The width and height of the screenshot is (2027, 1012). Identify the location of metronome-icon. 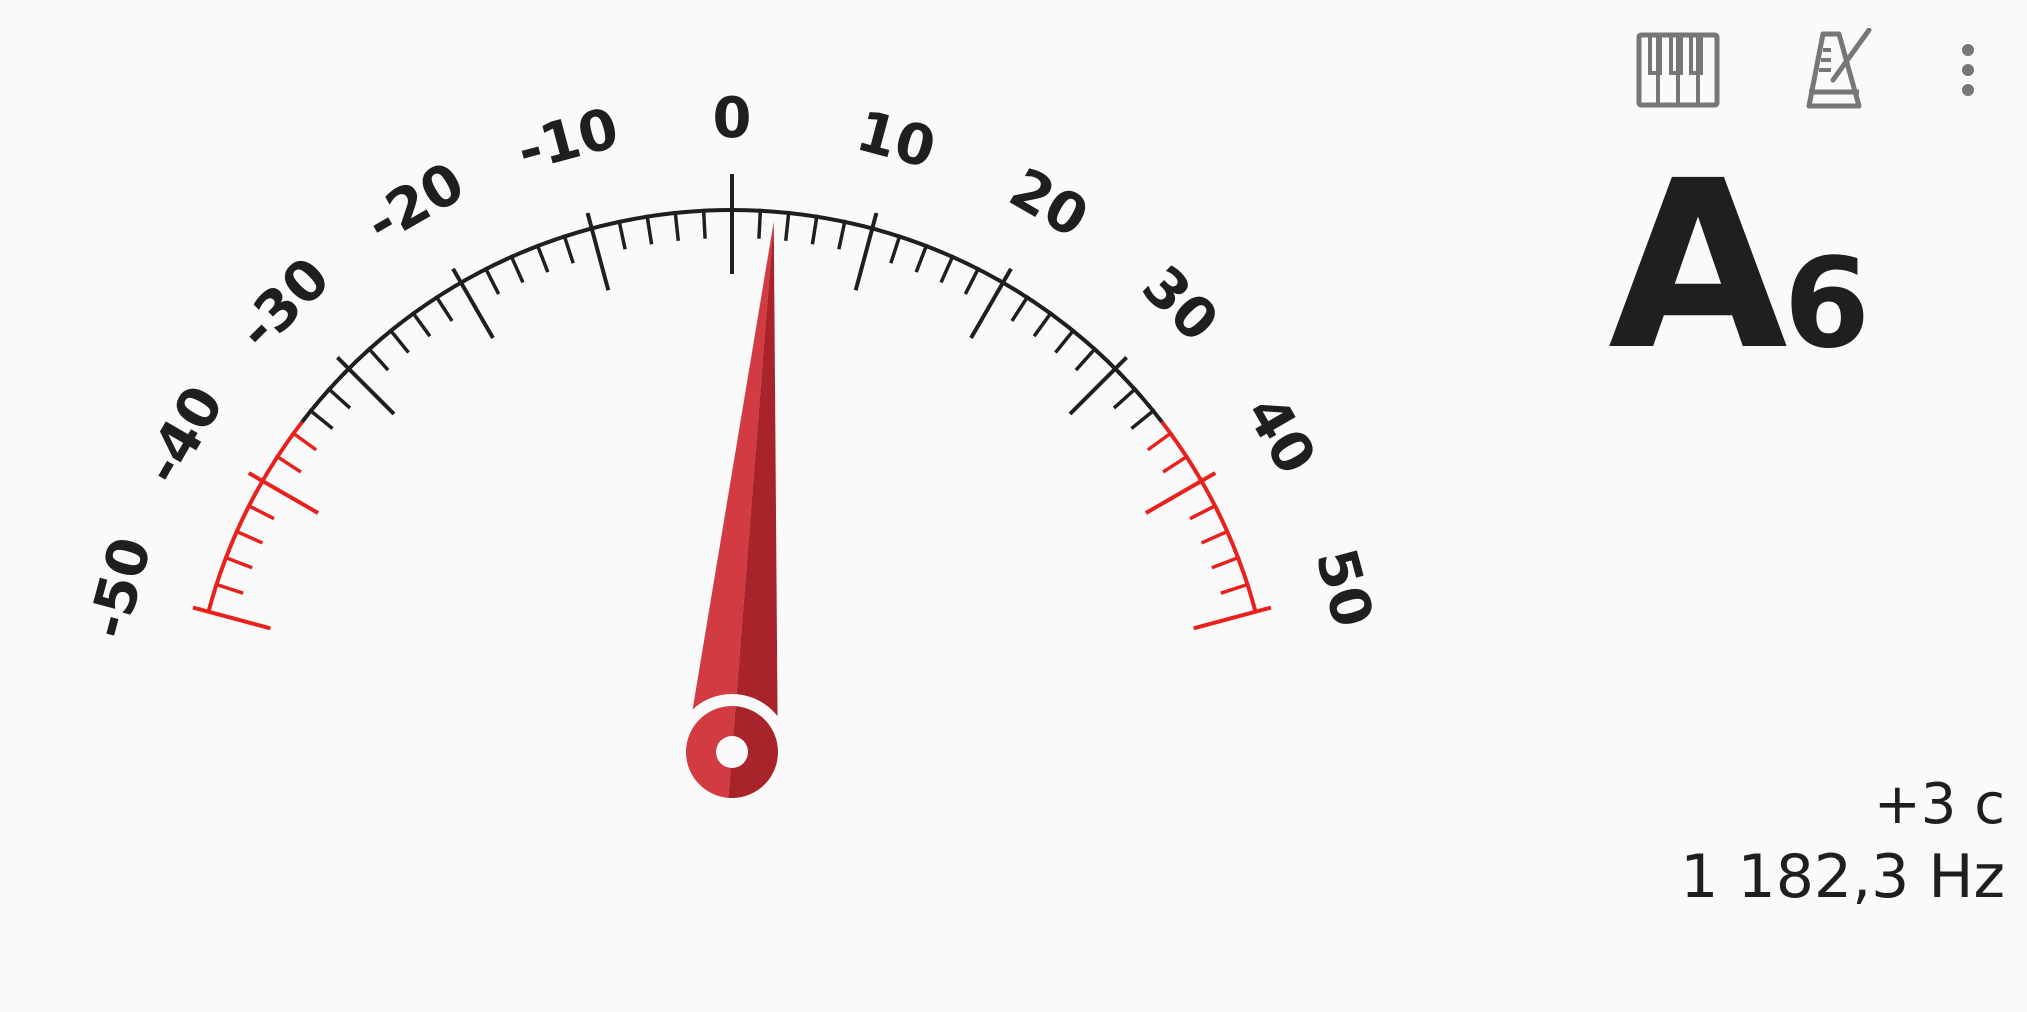
(1839, 68).